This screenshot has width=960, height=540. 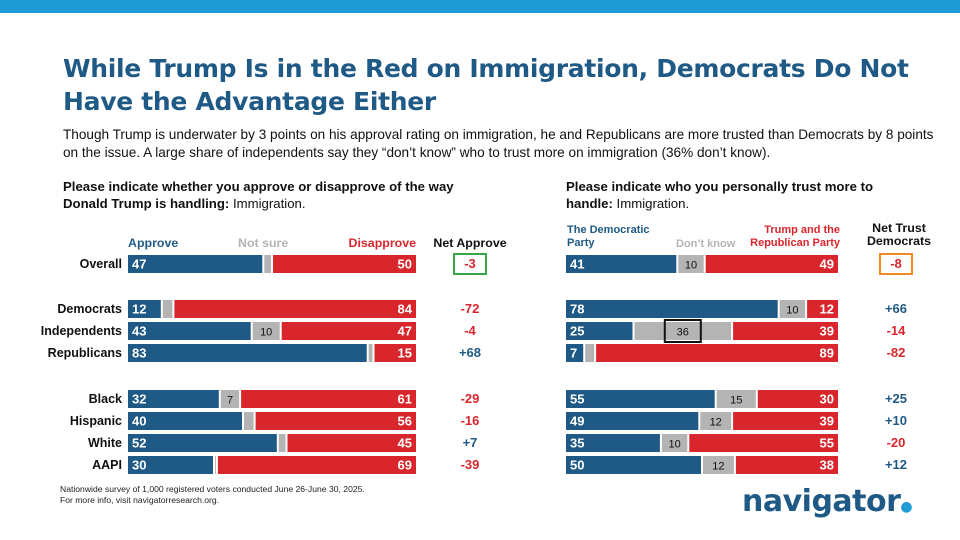 What do you see at coordinates (107, 465) in the screenshot?
I see `row-label-aapi: AAPI` at bounding box center [107, 465].